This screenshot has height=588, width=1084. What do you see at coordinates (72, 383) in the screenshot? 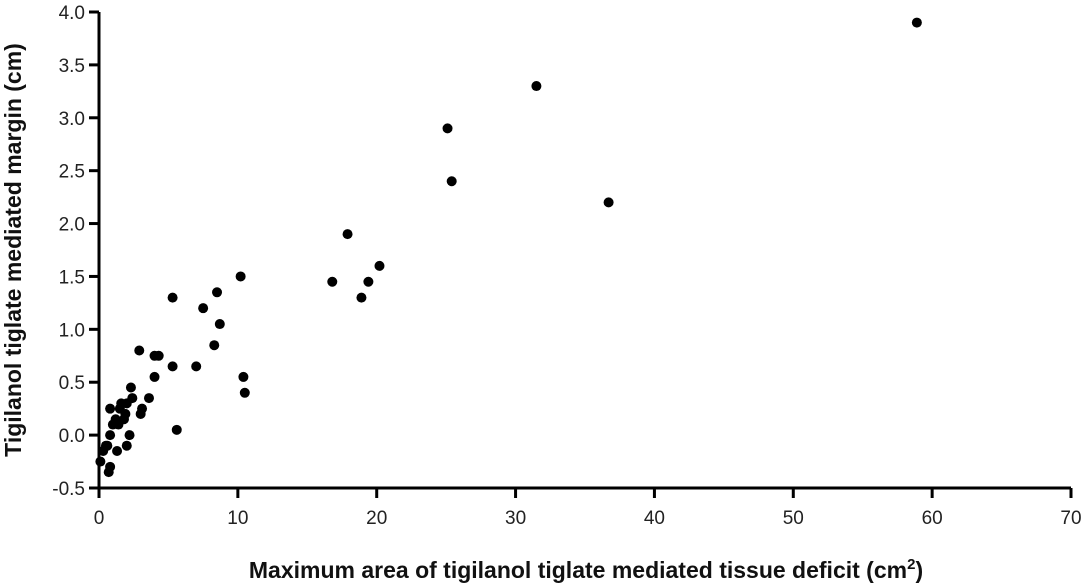
I see `y-tick-label: 0.5` at bounding box center [72, 383].